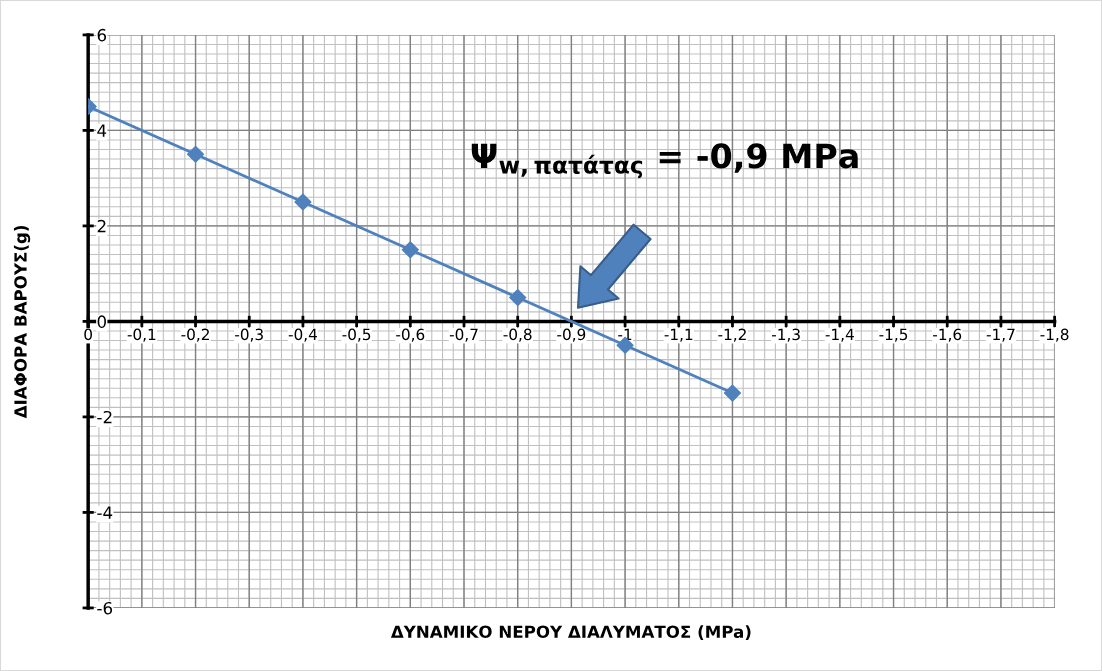 This screenshot has width=1102, height=671. What do you see at coordinates (732, 335) in the screenshot?
I see `x-tick-label: -1,2` at bounding box center [732, 335].